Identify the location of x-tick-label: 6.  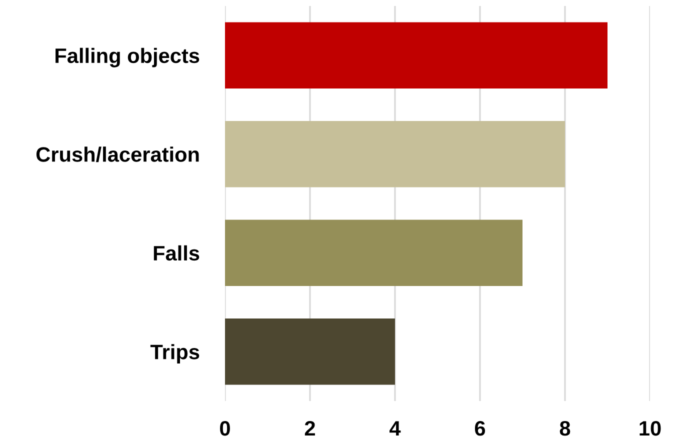
(480, 428).